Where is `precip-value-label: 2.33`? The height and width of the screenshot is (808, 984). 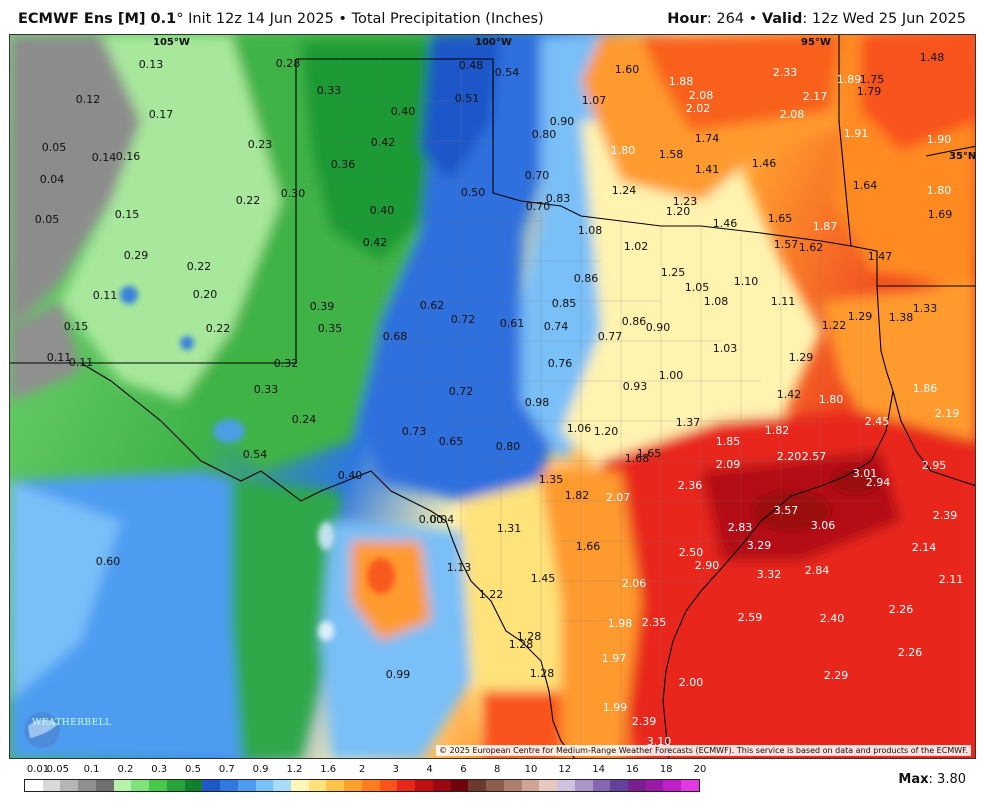 precip-value-label: 2.33 is located at coordinates (785, 72).